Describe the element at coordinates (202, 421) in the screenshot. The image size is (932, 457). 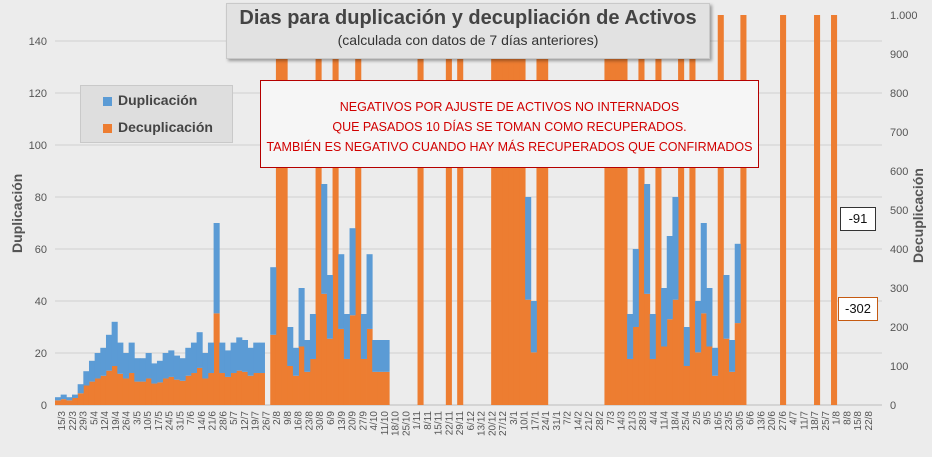
I see `x-tick-label: 14/6` at that location.